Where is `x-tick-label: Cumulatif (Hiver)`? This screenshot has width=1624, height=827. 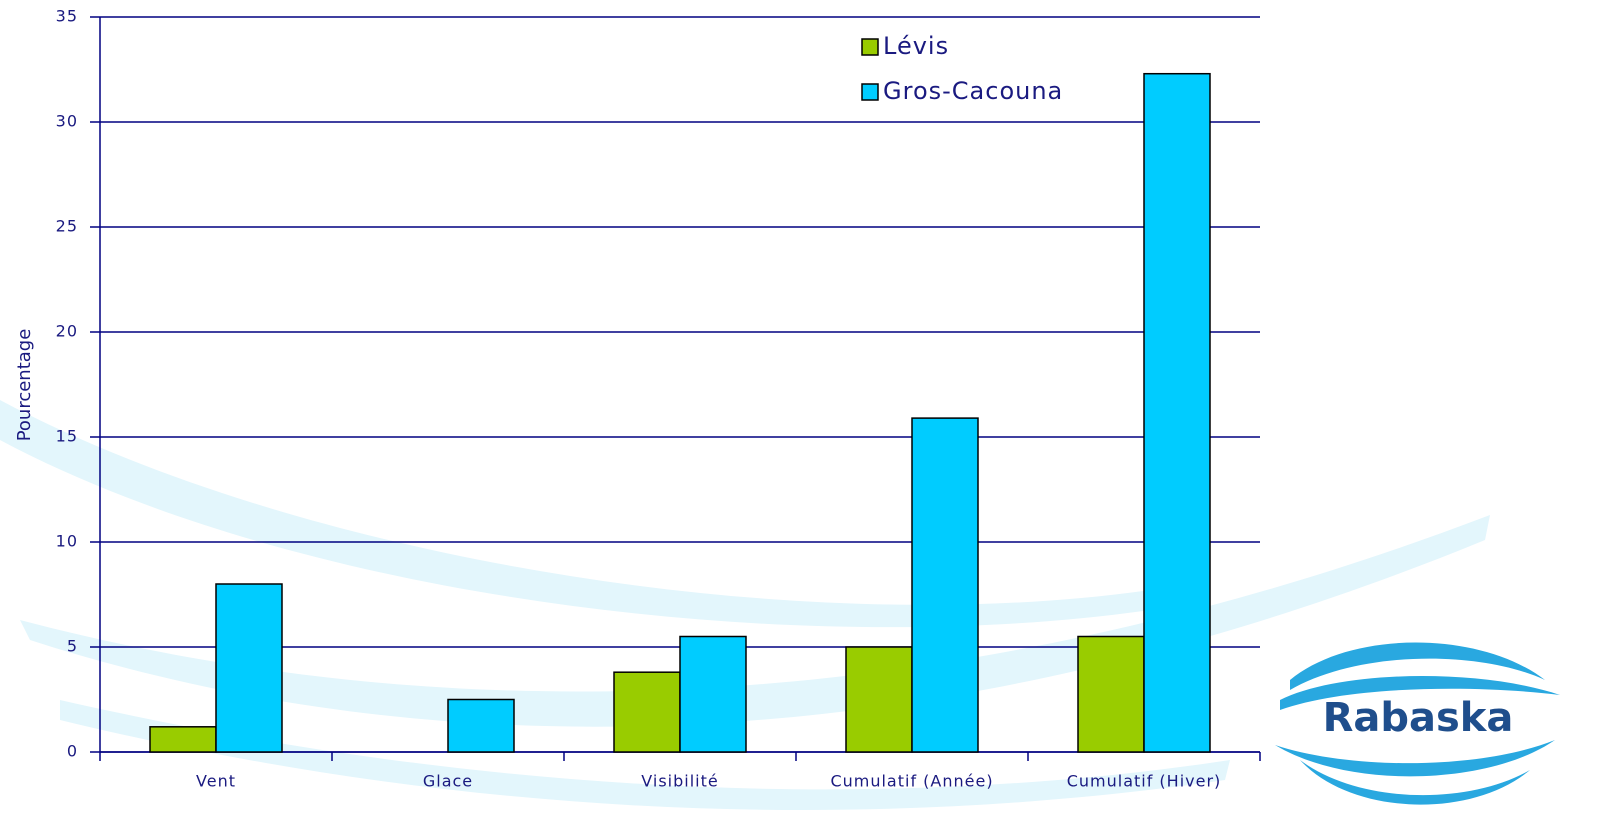 x-tick-label: Cumulatif (Hiver) is located at coordinates (1144, 781).